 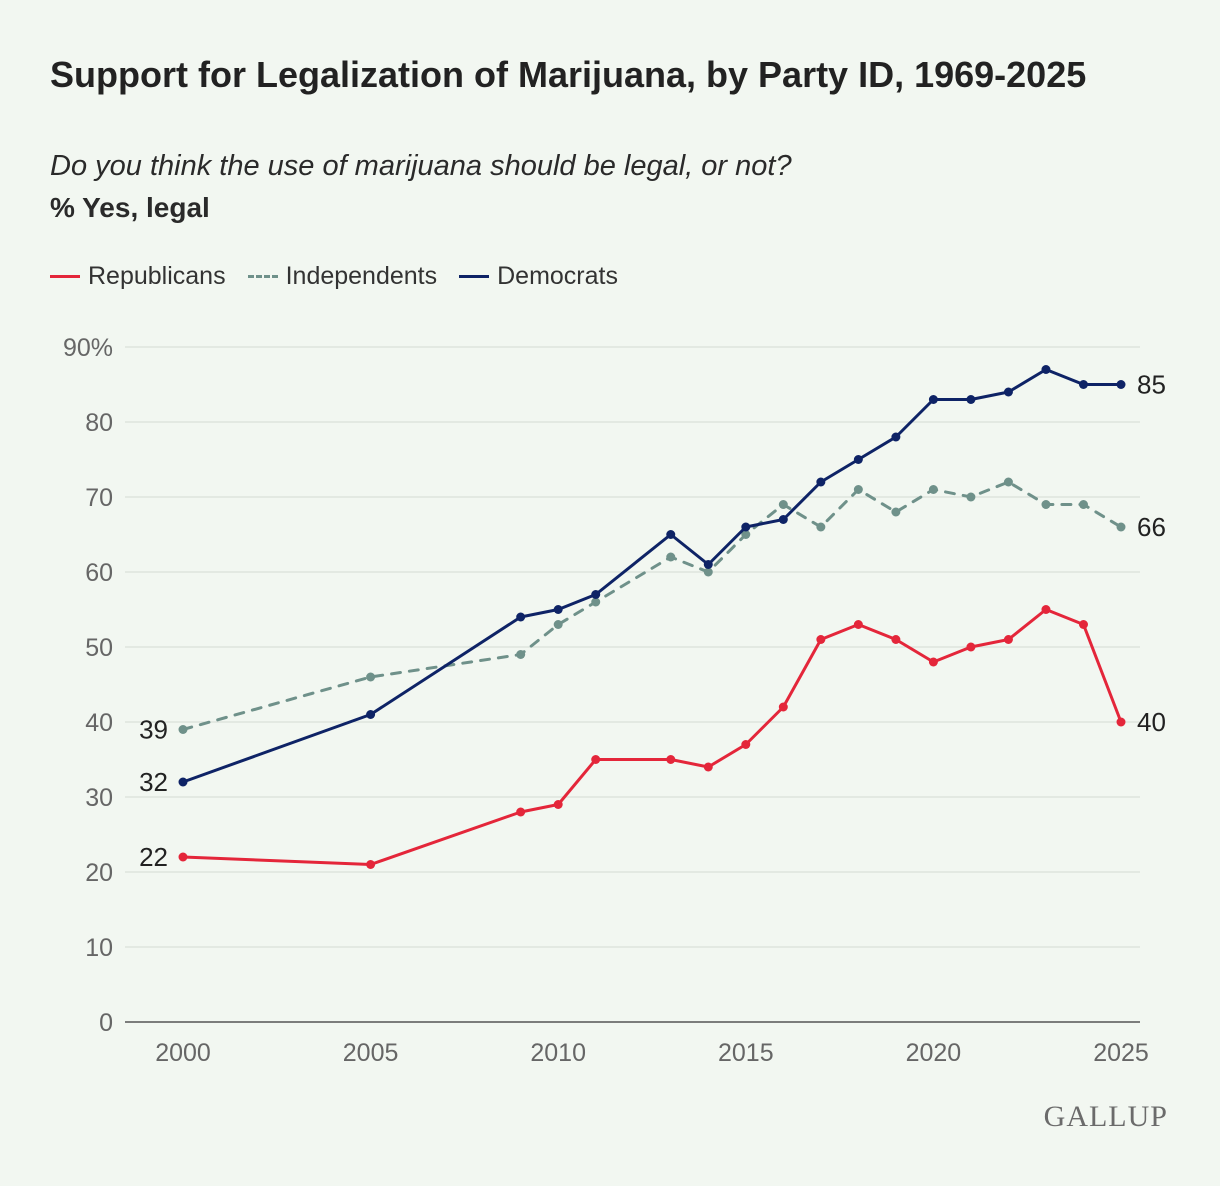 I want to click on gallup-logo: GALLUP, so click(x=1105, y=1116).